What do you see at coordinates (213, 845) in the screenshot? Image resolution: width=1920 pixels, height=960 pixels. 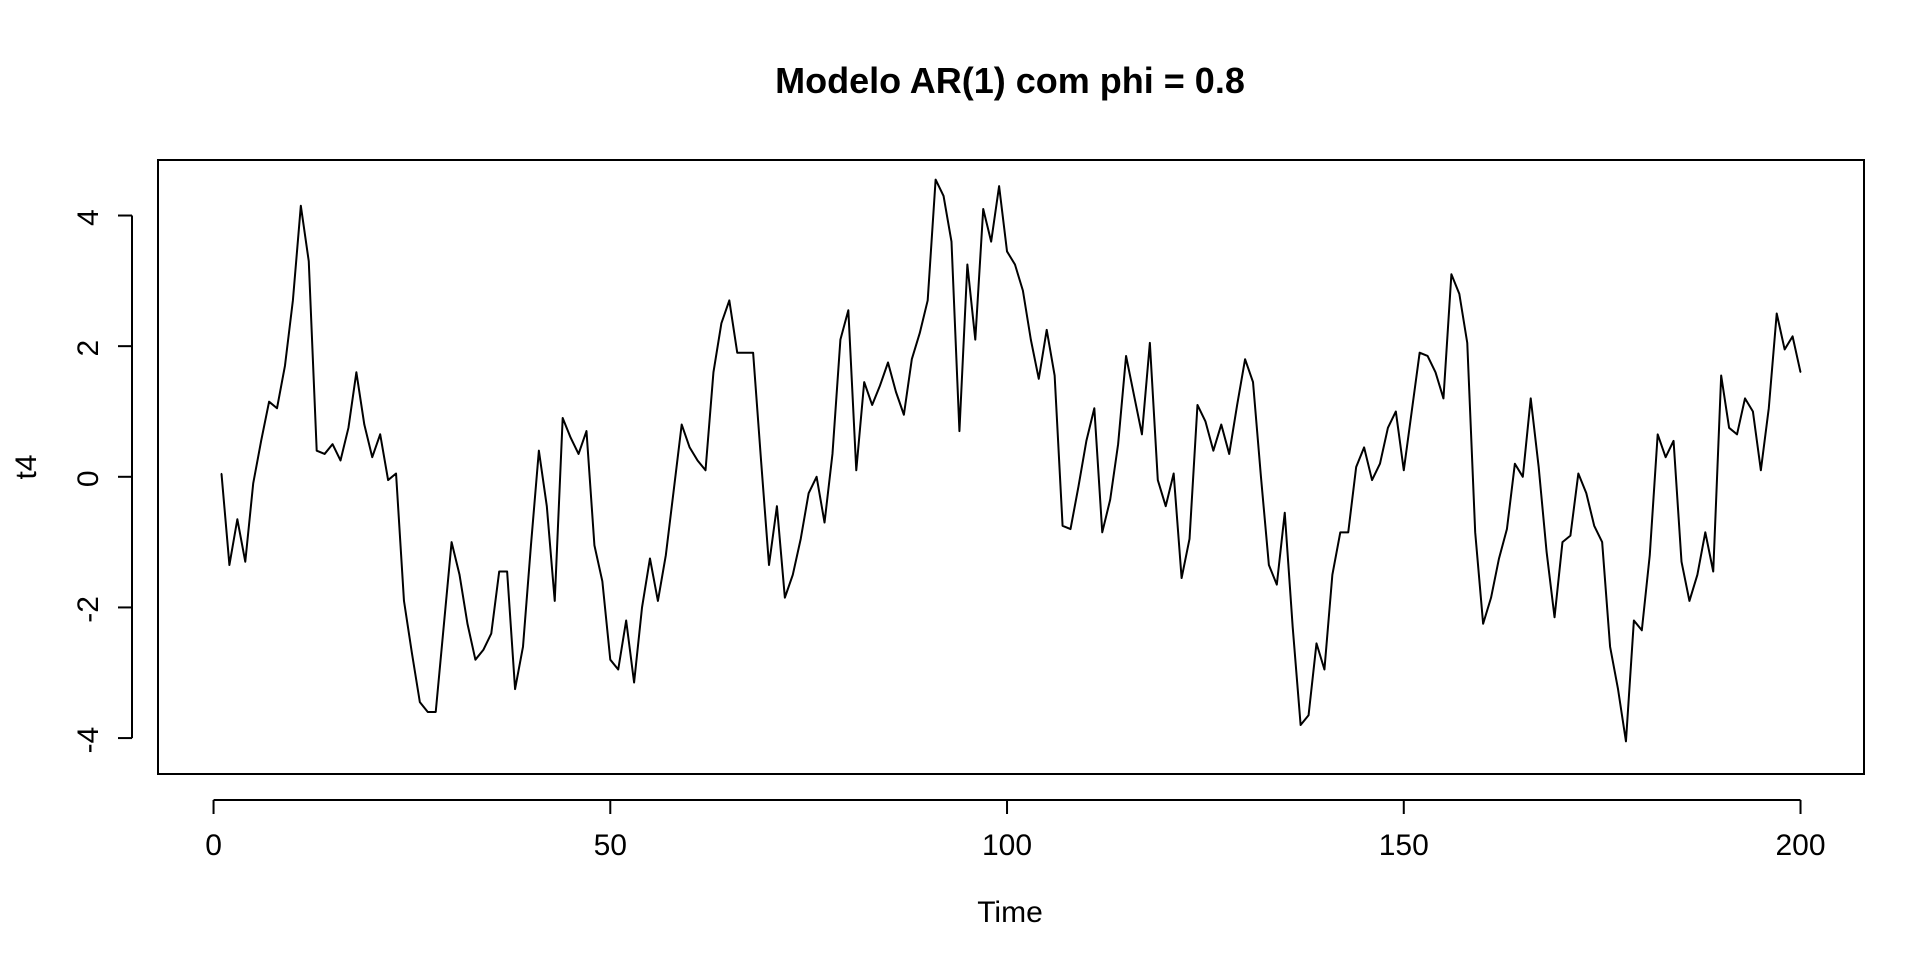 I see `x-tick-label: 0` at bounding box center [213, 845].